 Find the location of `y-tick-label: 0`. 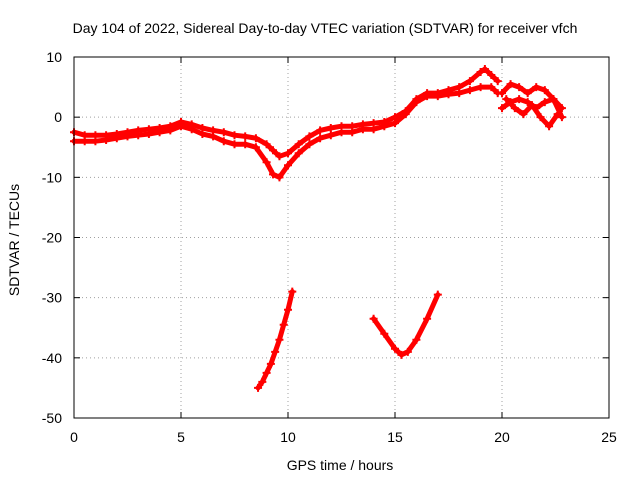

y-tick-label: 0 is located at coordinates (58, 117).